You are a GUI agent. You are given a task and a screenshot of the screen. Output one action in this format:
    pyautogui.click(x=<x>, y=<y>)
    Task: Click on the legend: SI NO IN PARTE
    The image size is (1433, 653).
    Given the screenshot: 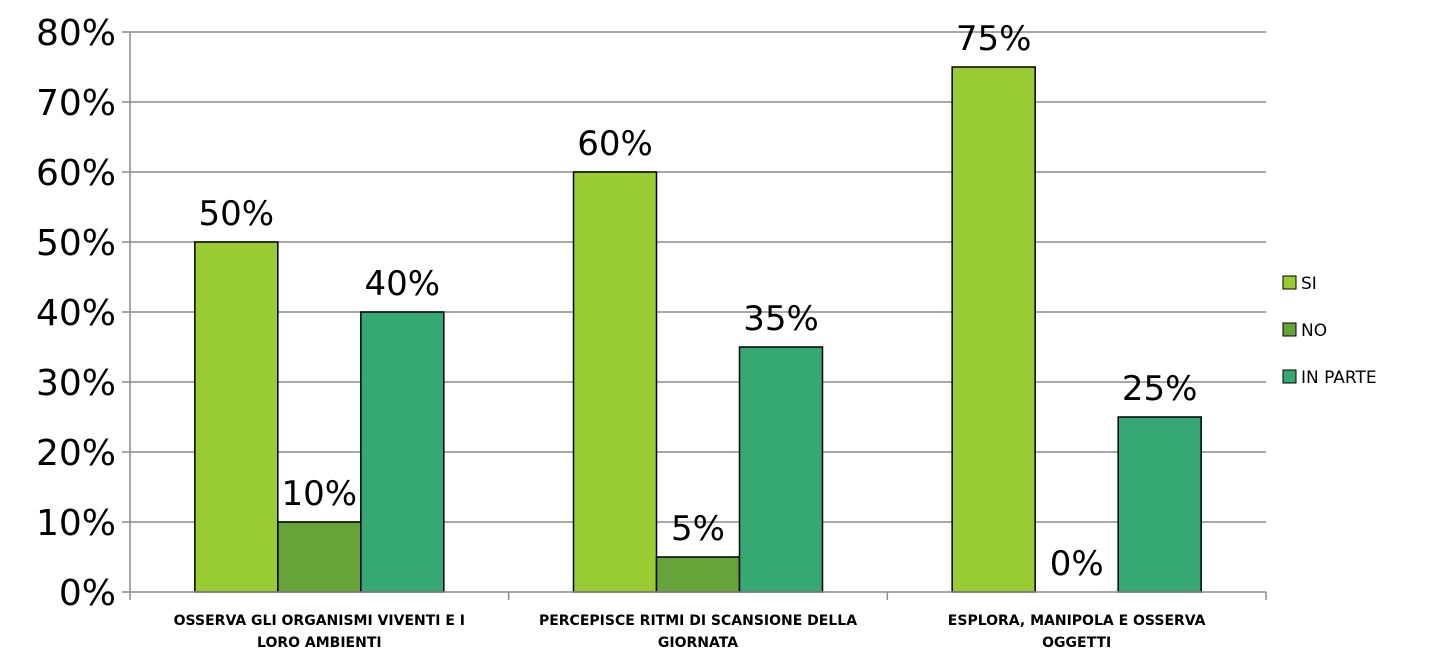 What is the action you would take?
    pyautogui.click(x=1329, y=331)
    